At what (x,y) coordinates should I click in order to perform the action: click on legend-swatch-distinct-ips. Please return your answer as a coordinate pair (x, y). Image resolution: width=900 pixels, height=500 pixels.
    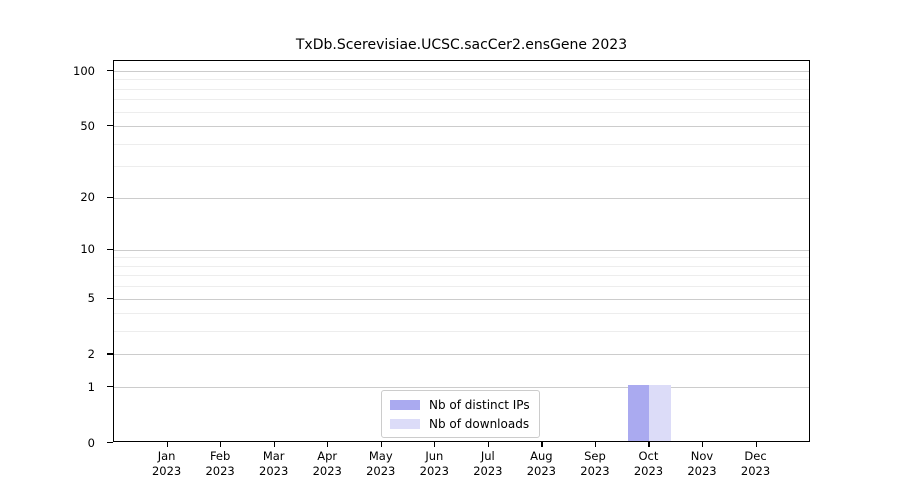
    Looking at the image, I should click on (405, 404).